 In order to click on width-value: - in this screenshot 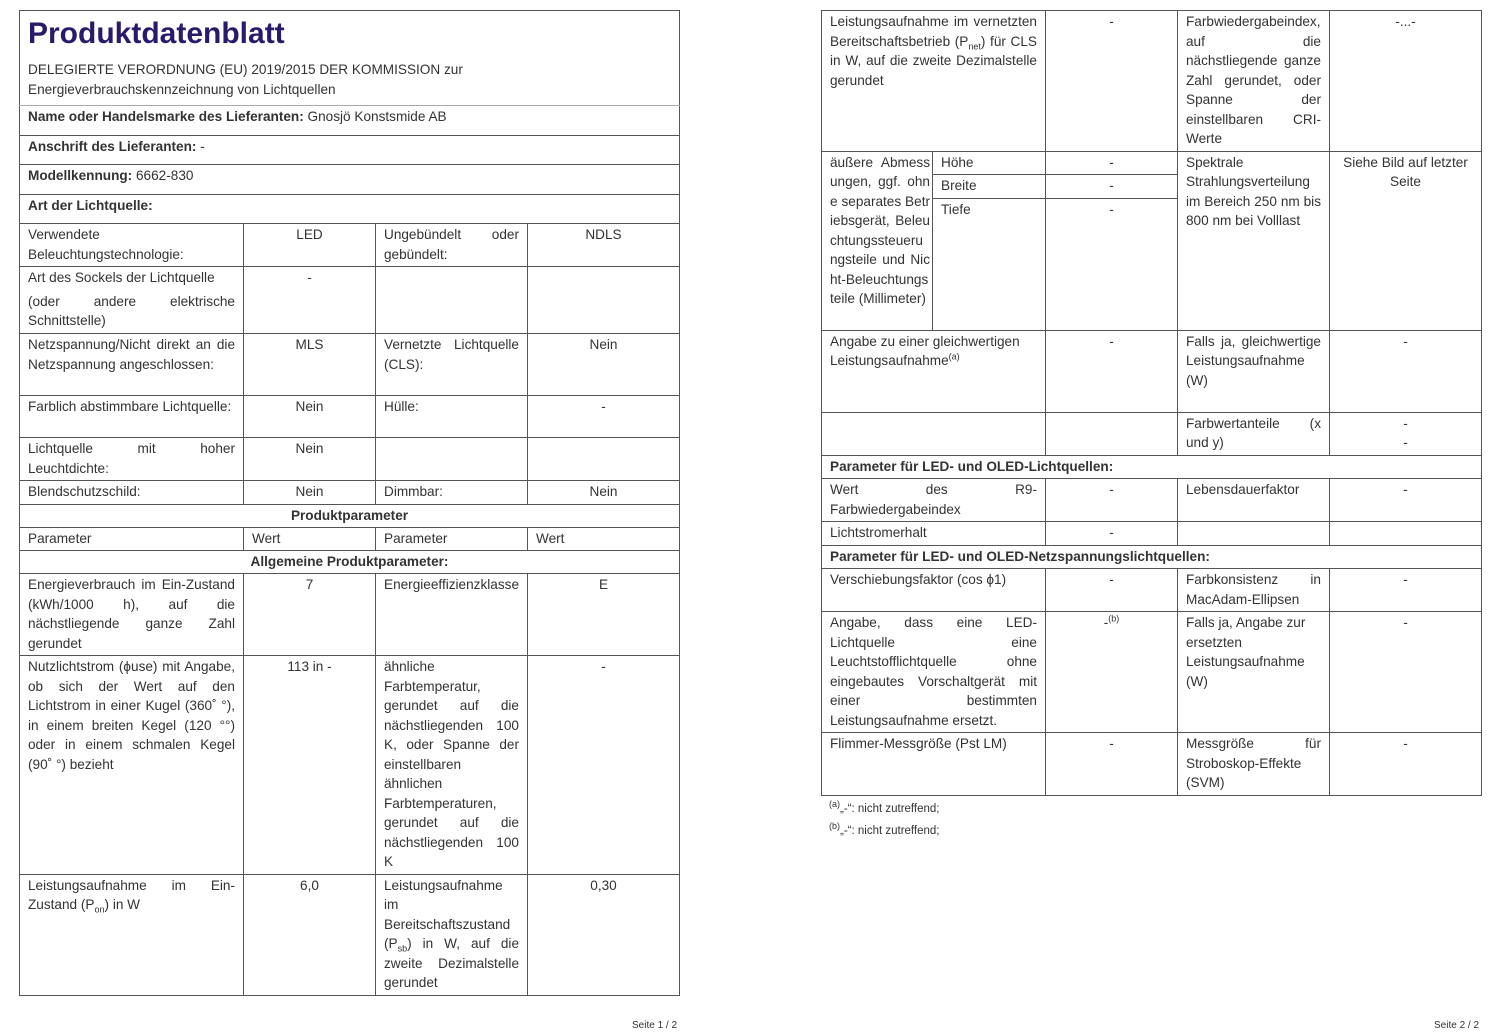, I will do `click(1111, 186)`.